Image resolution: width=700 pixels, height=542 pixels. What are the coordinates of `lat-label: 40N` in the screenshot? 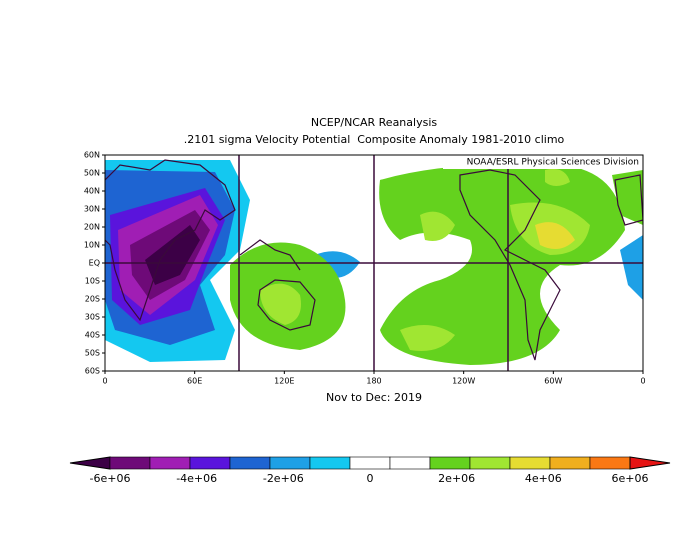 It's located at (92, 191).